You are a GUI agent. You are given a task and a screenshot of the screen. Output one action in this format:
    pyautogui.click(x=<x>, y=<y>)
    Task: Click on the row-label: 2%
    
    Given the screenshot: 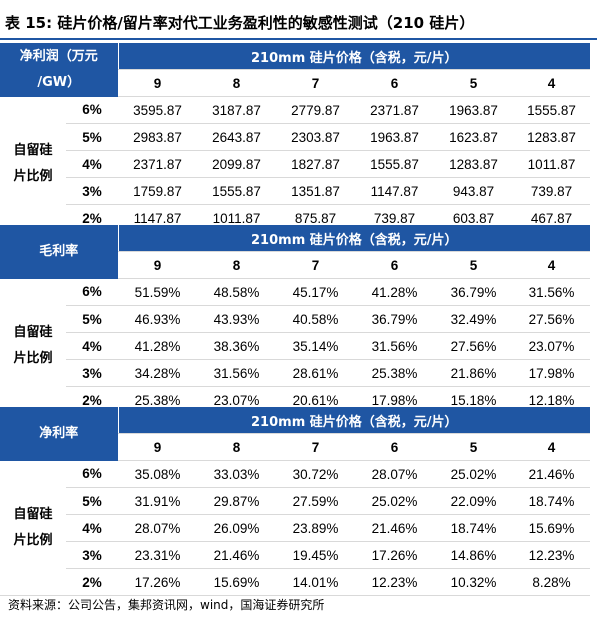 What is the action you would take?
    pyautogui.click(x=92, y=582)
    